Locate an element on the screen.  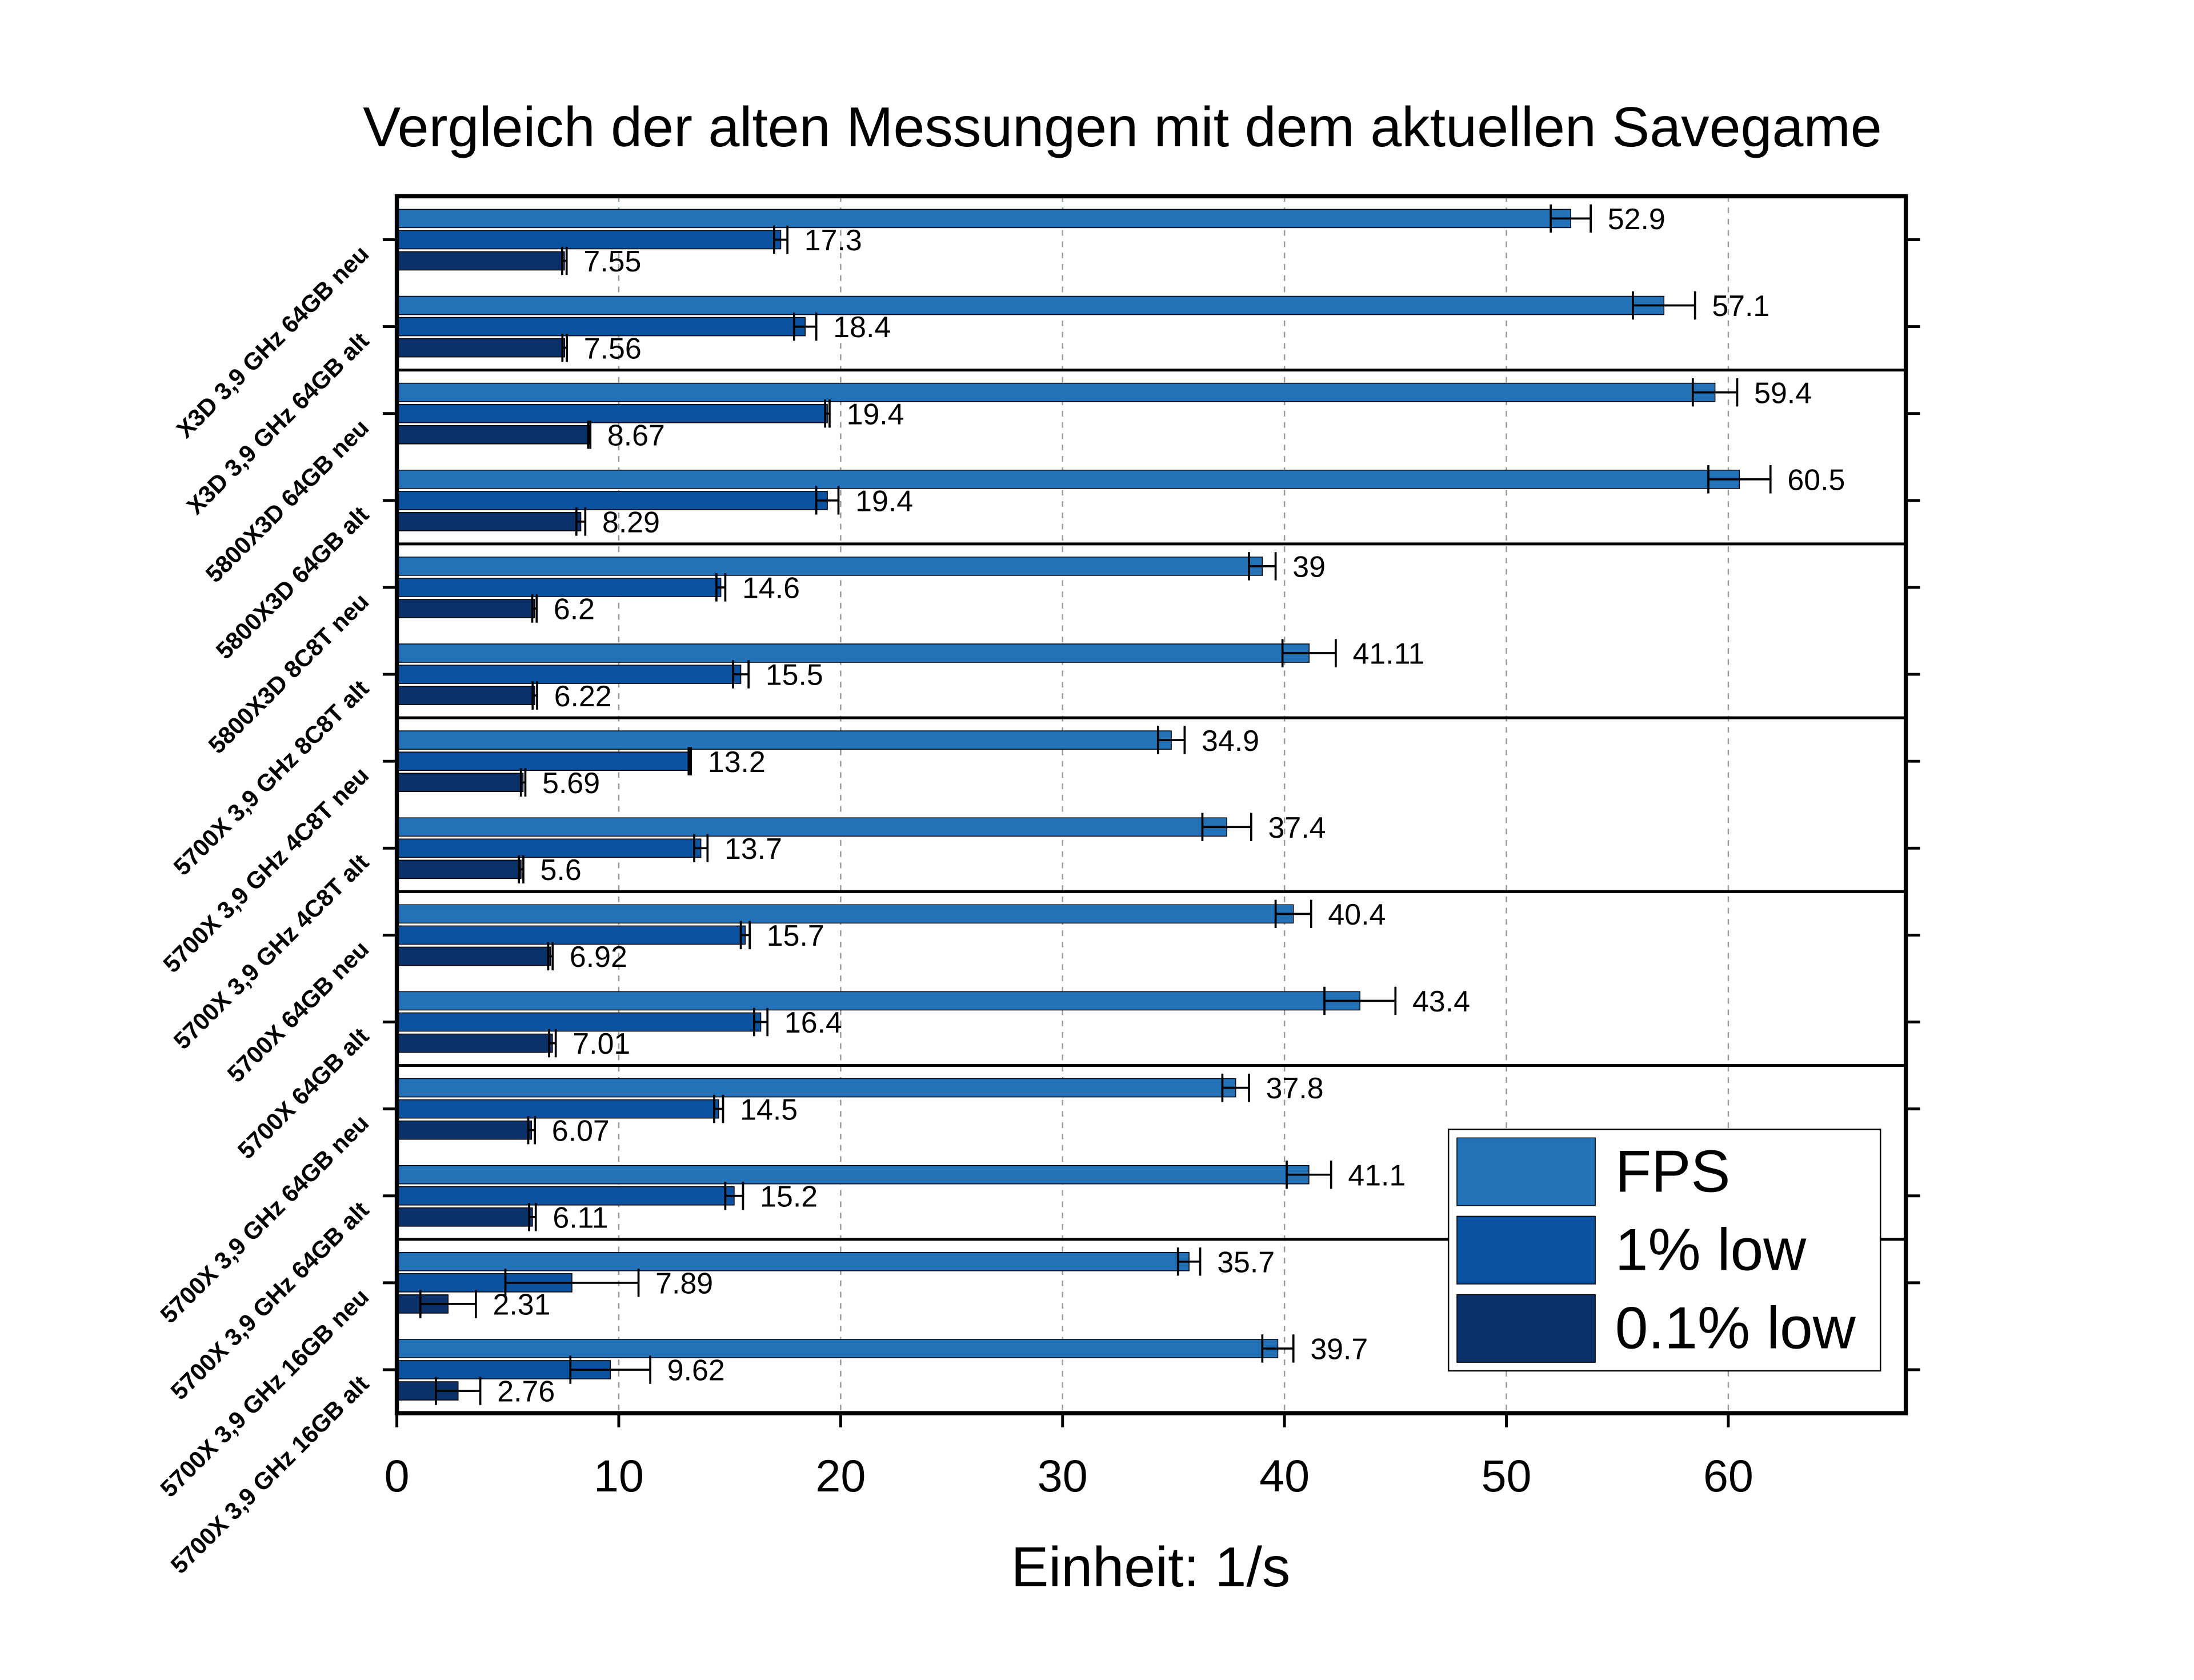
x-tick-label: 50 is located at coordinates (1507, 1475).